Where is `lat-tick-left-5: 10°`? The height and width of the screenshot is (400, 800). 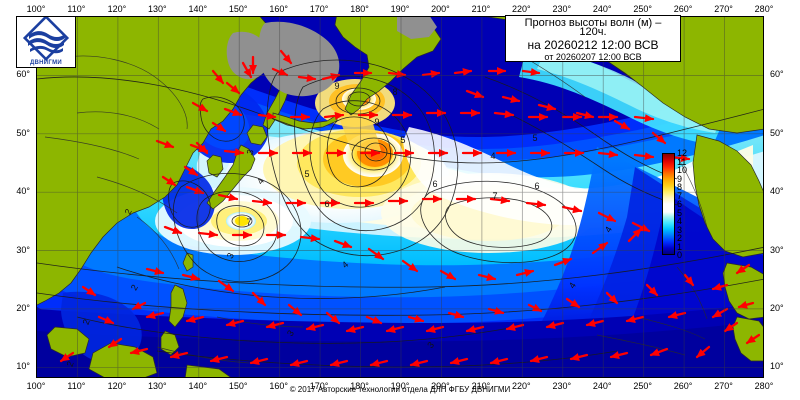 lat-tick-left-5: 10° is located at coordinates (23, 366).